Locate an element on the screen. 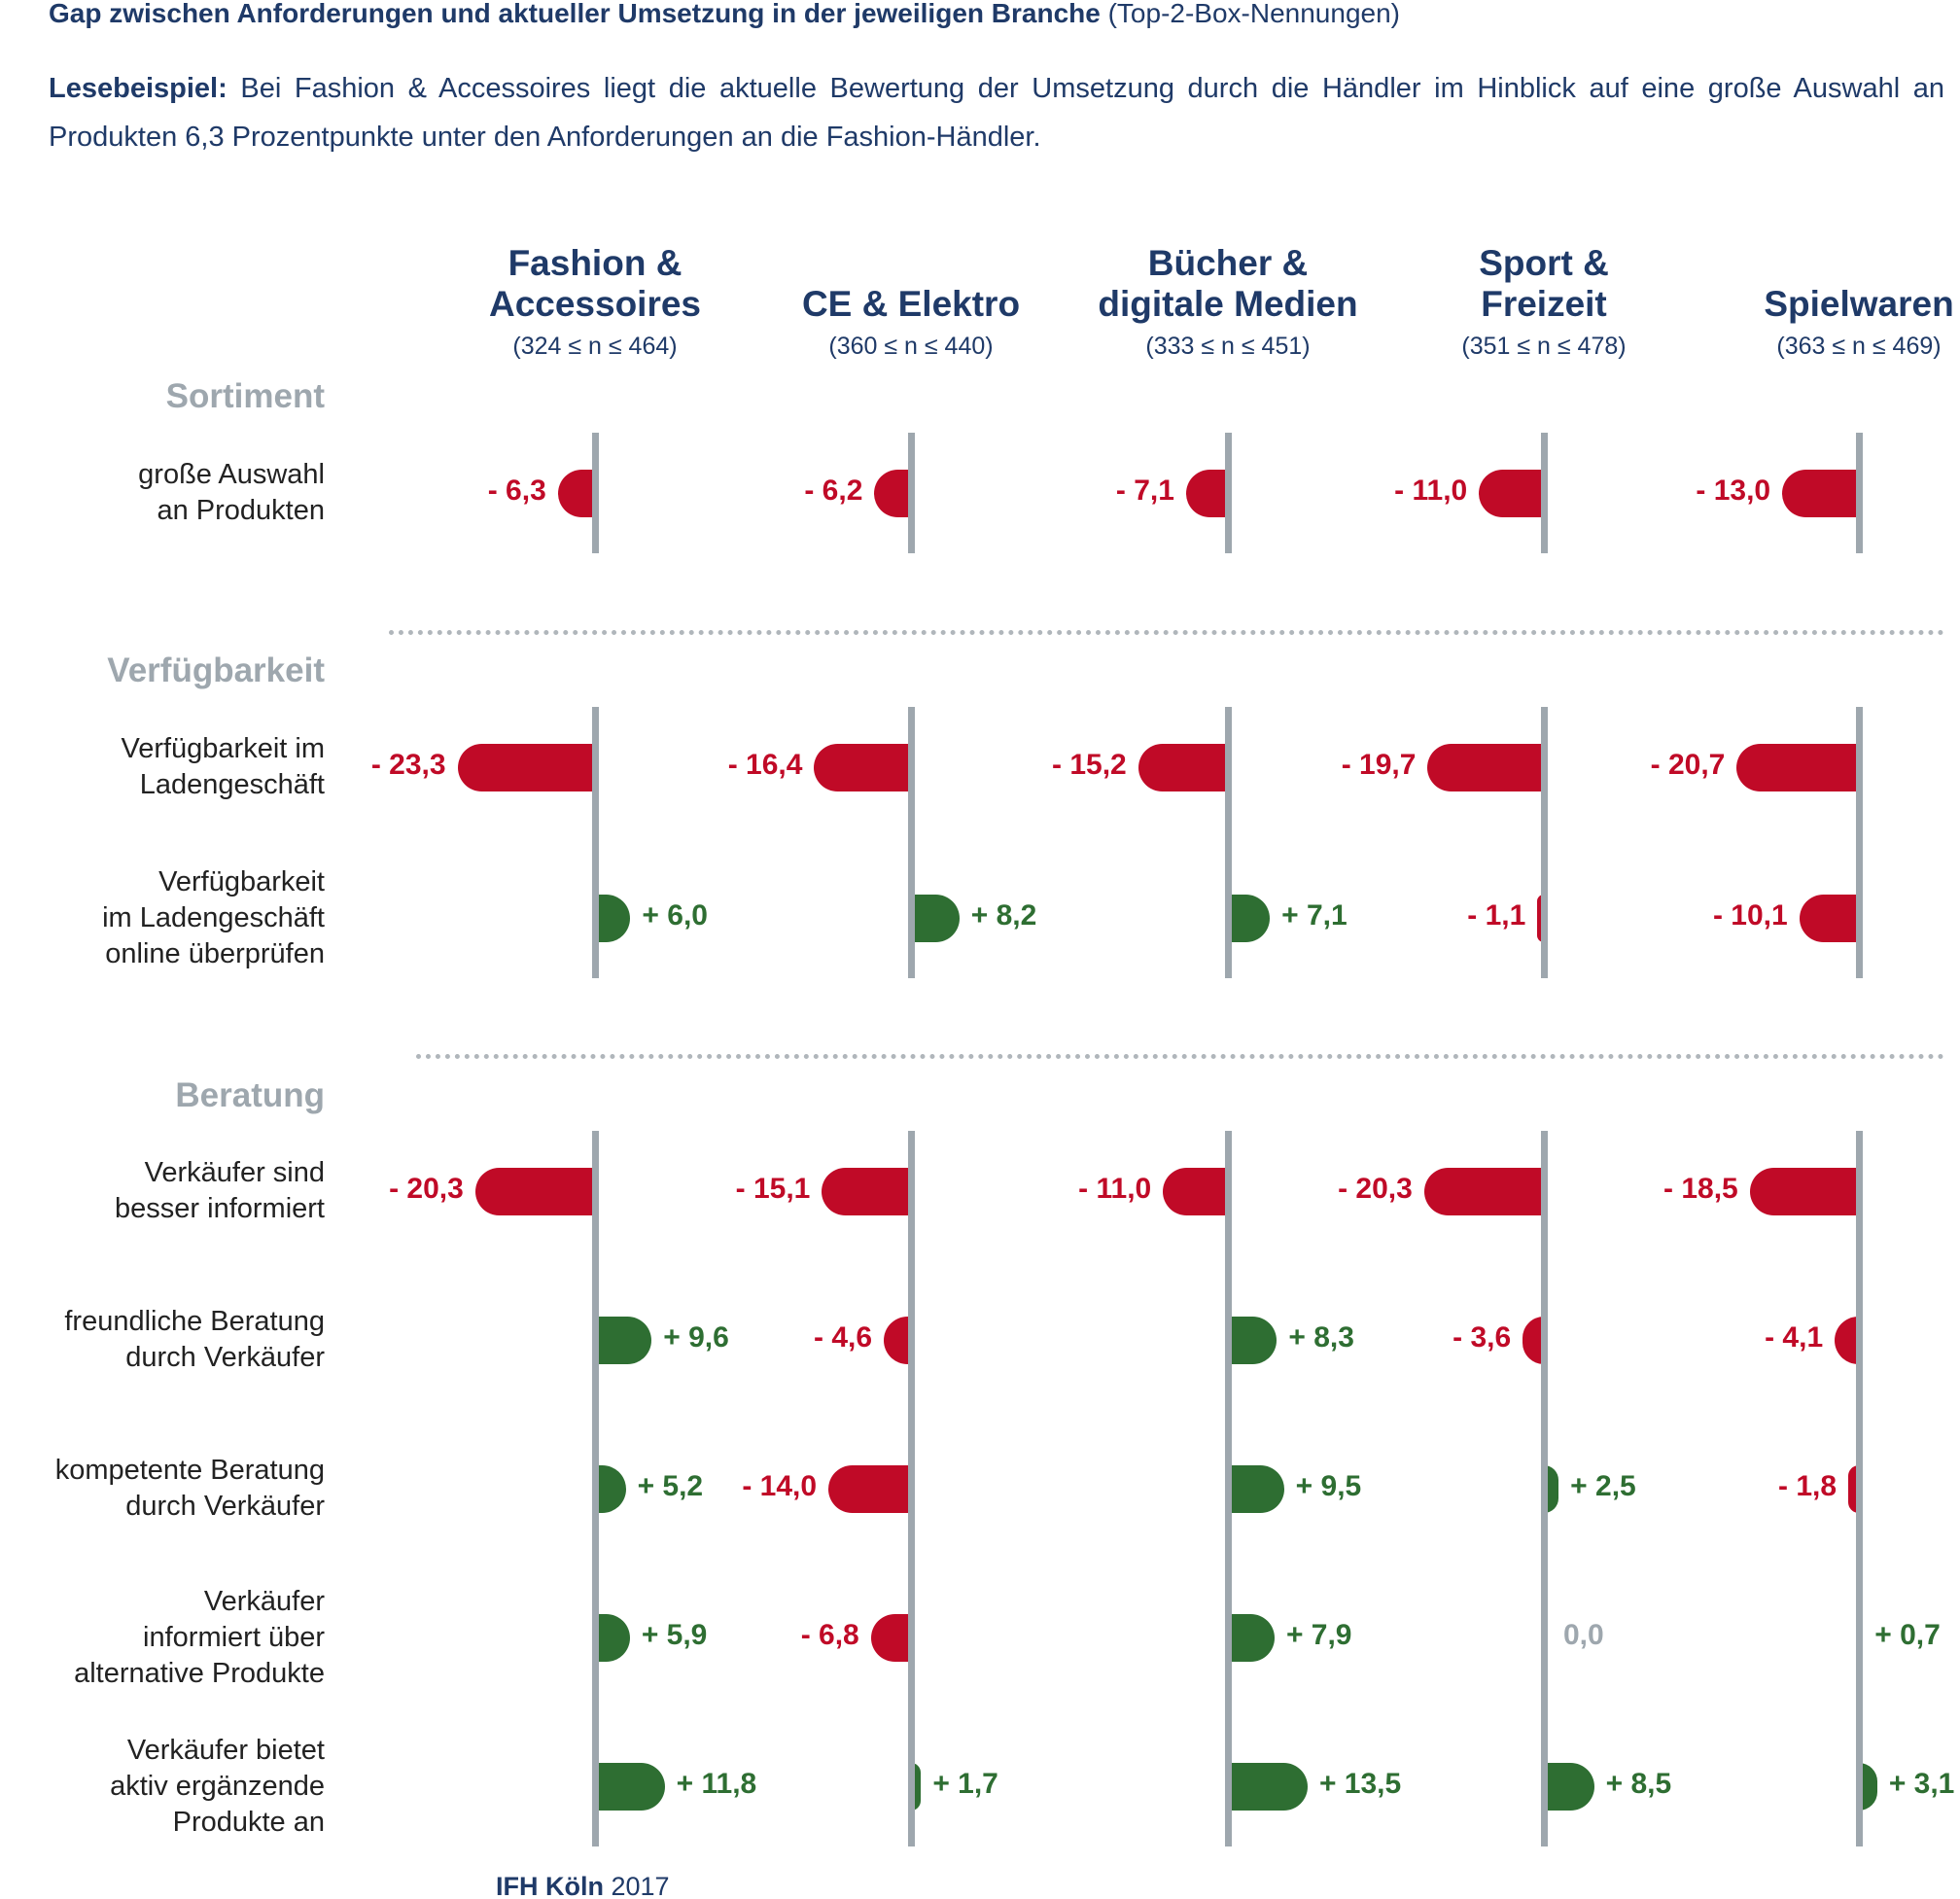 This screenshot has height=1899, width=1960. row-label-line: informiert über is located at coordinates (234, 1637).